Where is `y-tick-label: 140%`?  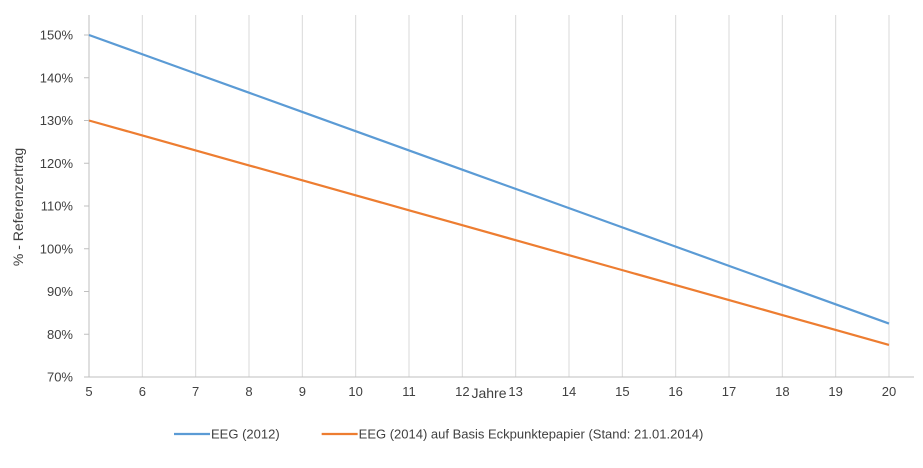 y-tick-label: 140% is located at coordinates (57, 77).